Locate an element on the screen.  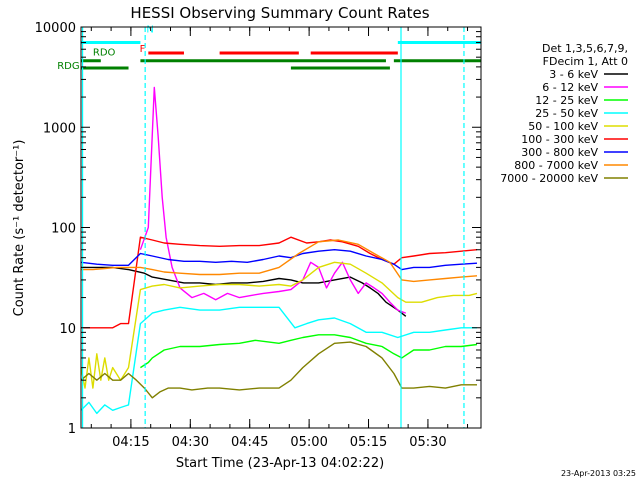
x-tick-label: 04:15 is located at coordinates (130, 442).